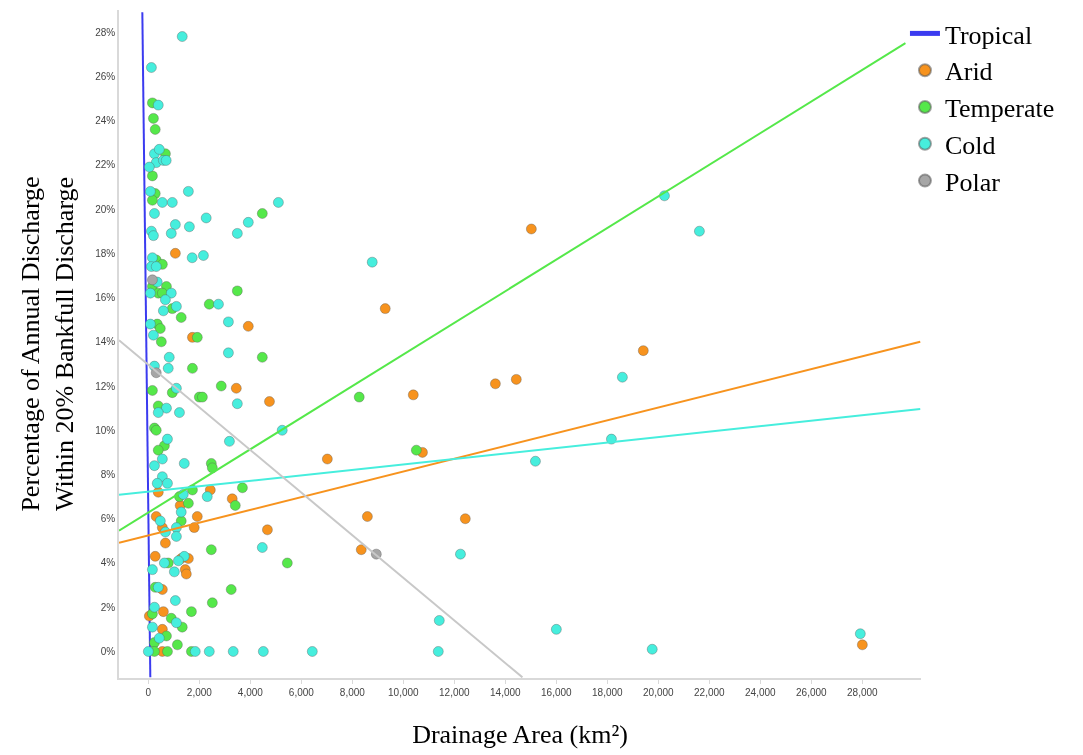 This screenshot has height=755, width=1083. Describe the element at coordinates (301, 692) in the screenshot. I see `x-tick-label: 6,000` at that location.